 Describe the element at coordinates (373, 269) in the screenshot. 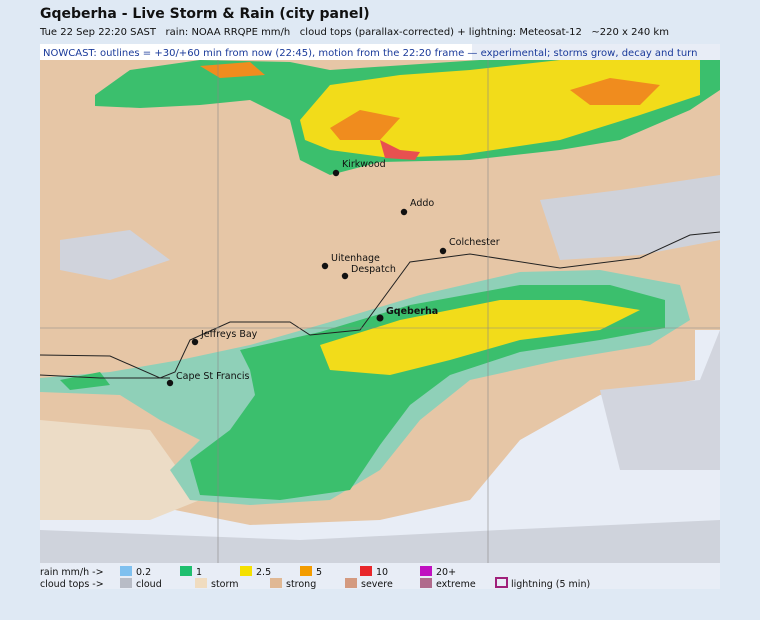

I see `place-label: Despatch` at that location.